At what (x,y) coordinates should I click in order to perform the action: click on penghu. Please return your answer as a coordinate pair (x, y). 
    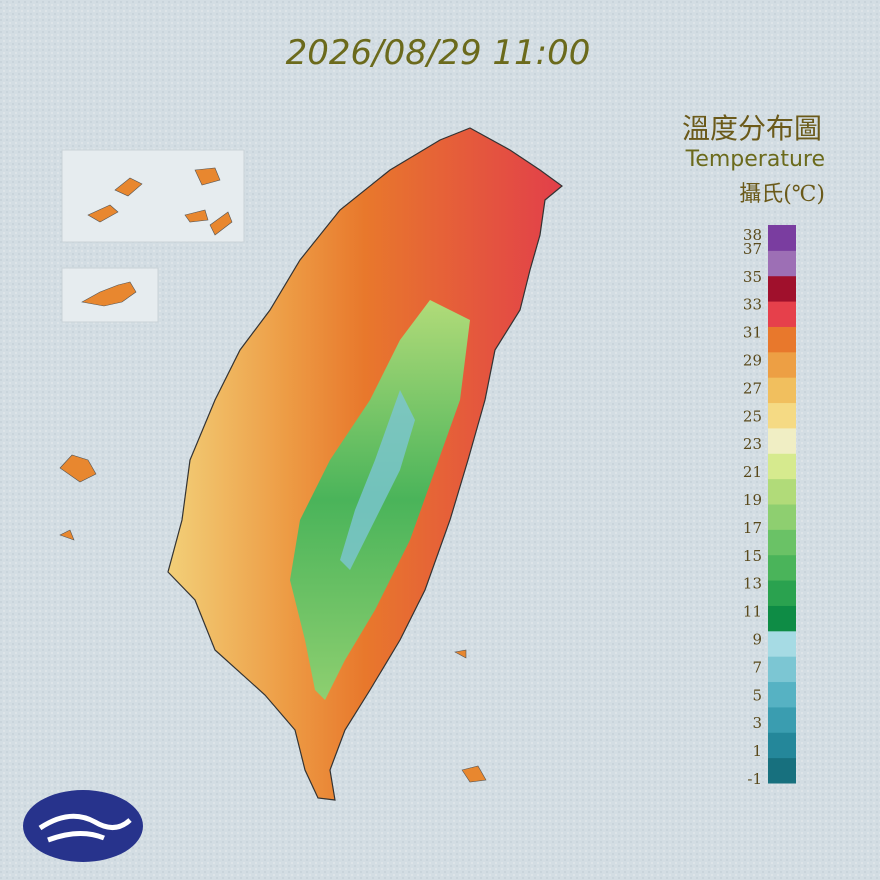
    Looking at the image, I should click on (78, 497).